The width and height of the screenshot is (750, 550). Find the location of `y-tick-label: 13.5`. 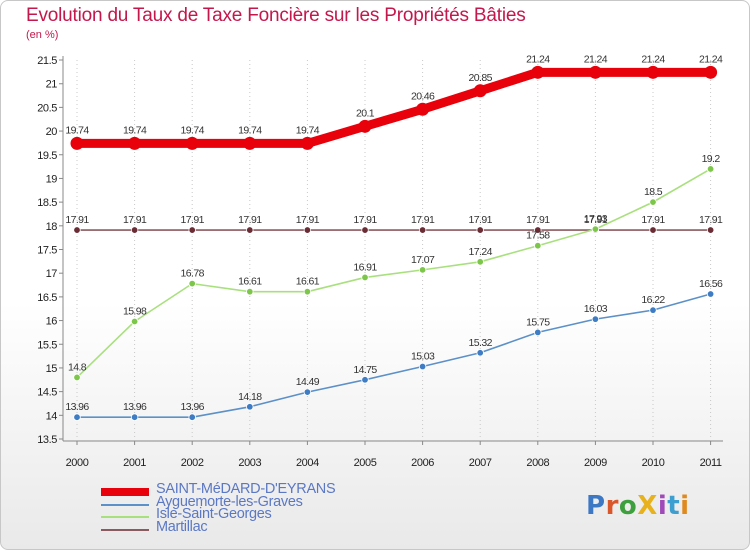

y-tick-label: 13.5 is located at coordinates (47, 440).